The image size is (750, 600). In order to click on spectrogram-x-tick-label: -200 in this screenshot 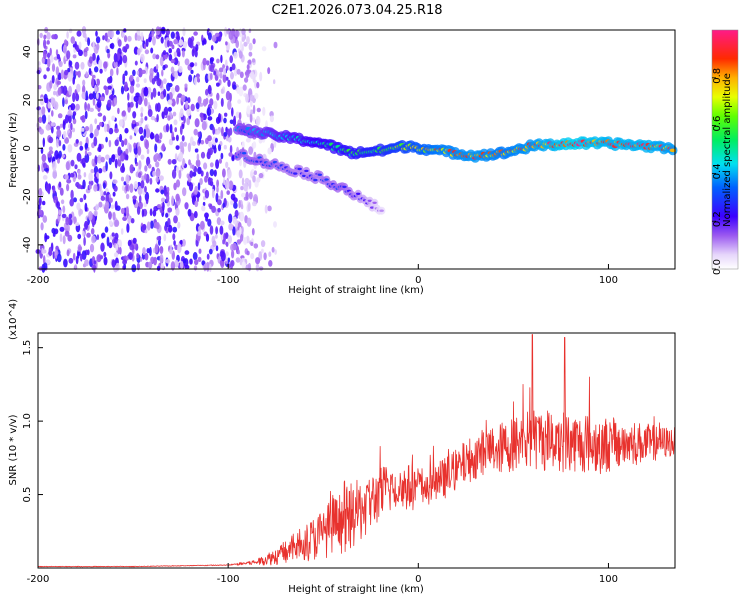, I will do `click(38, 280)`.